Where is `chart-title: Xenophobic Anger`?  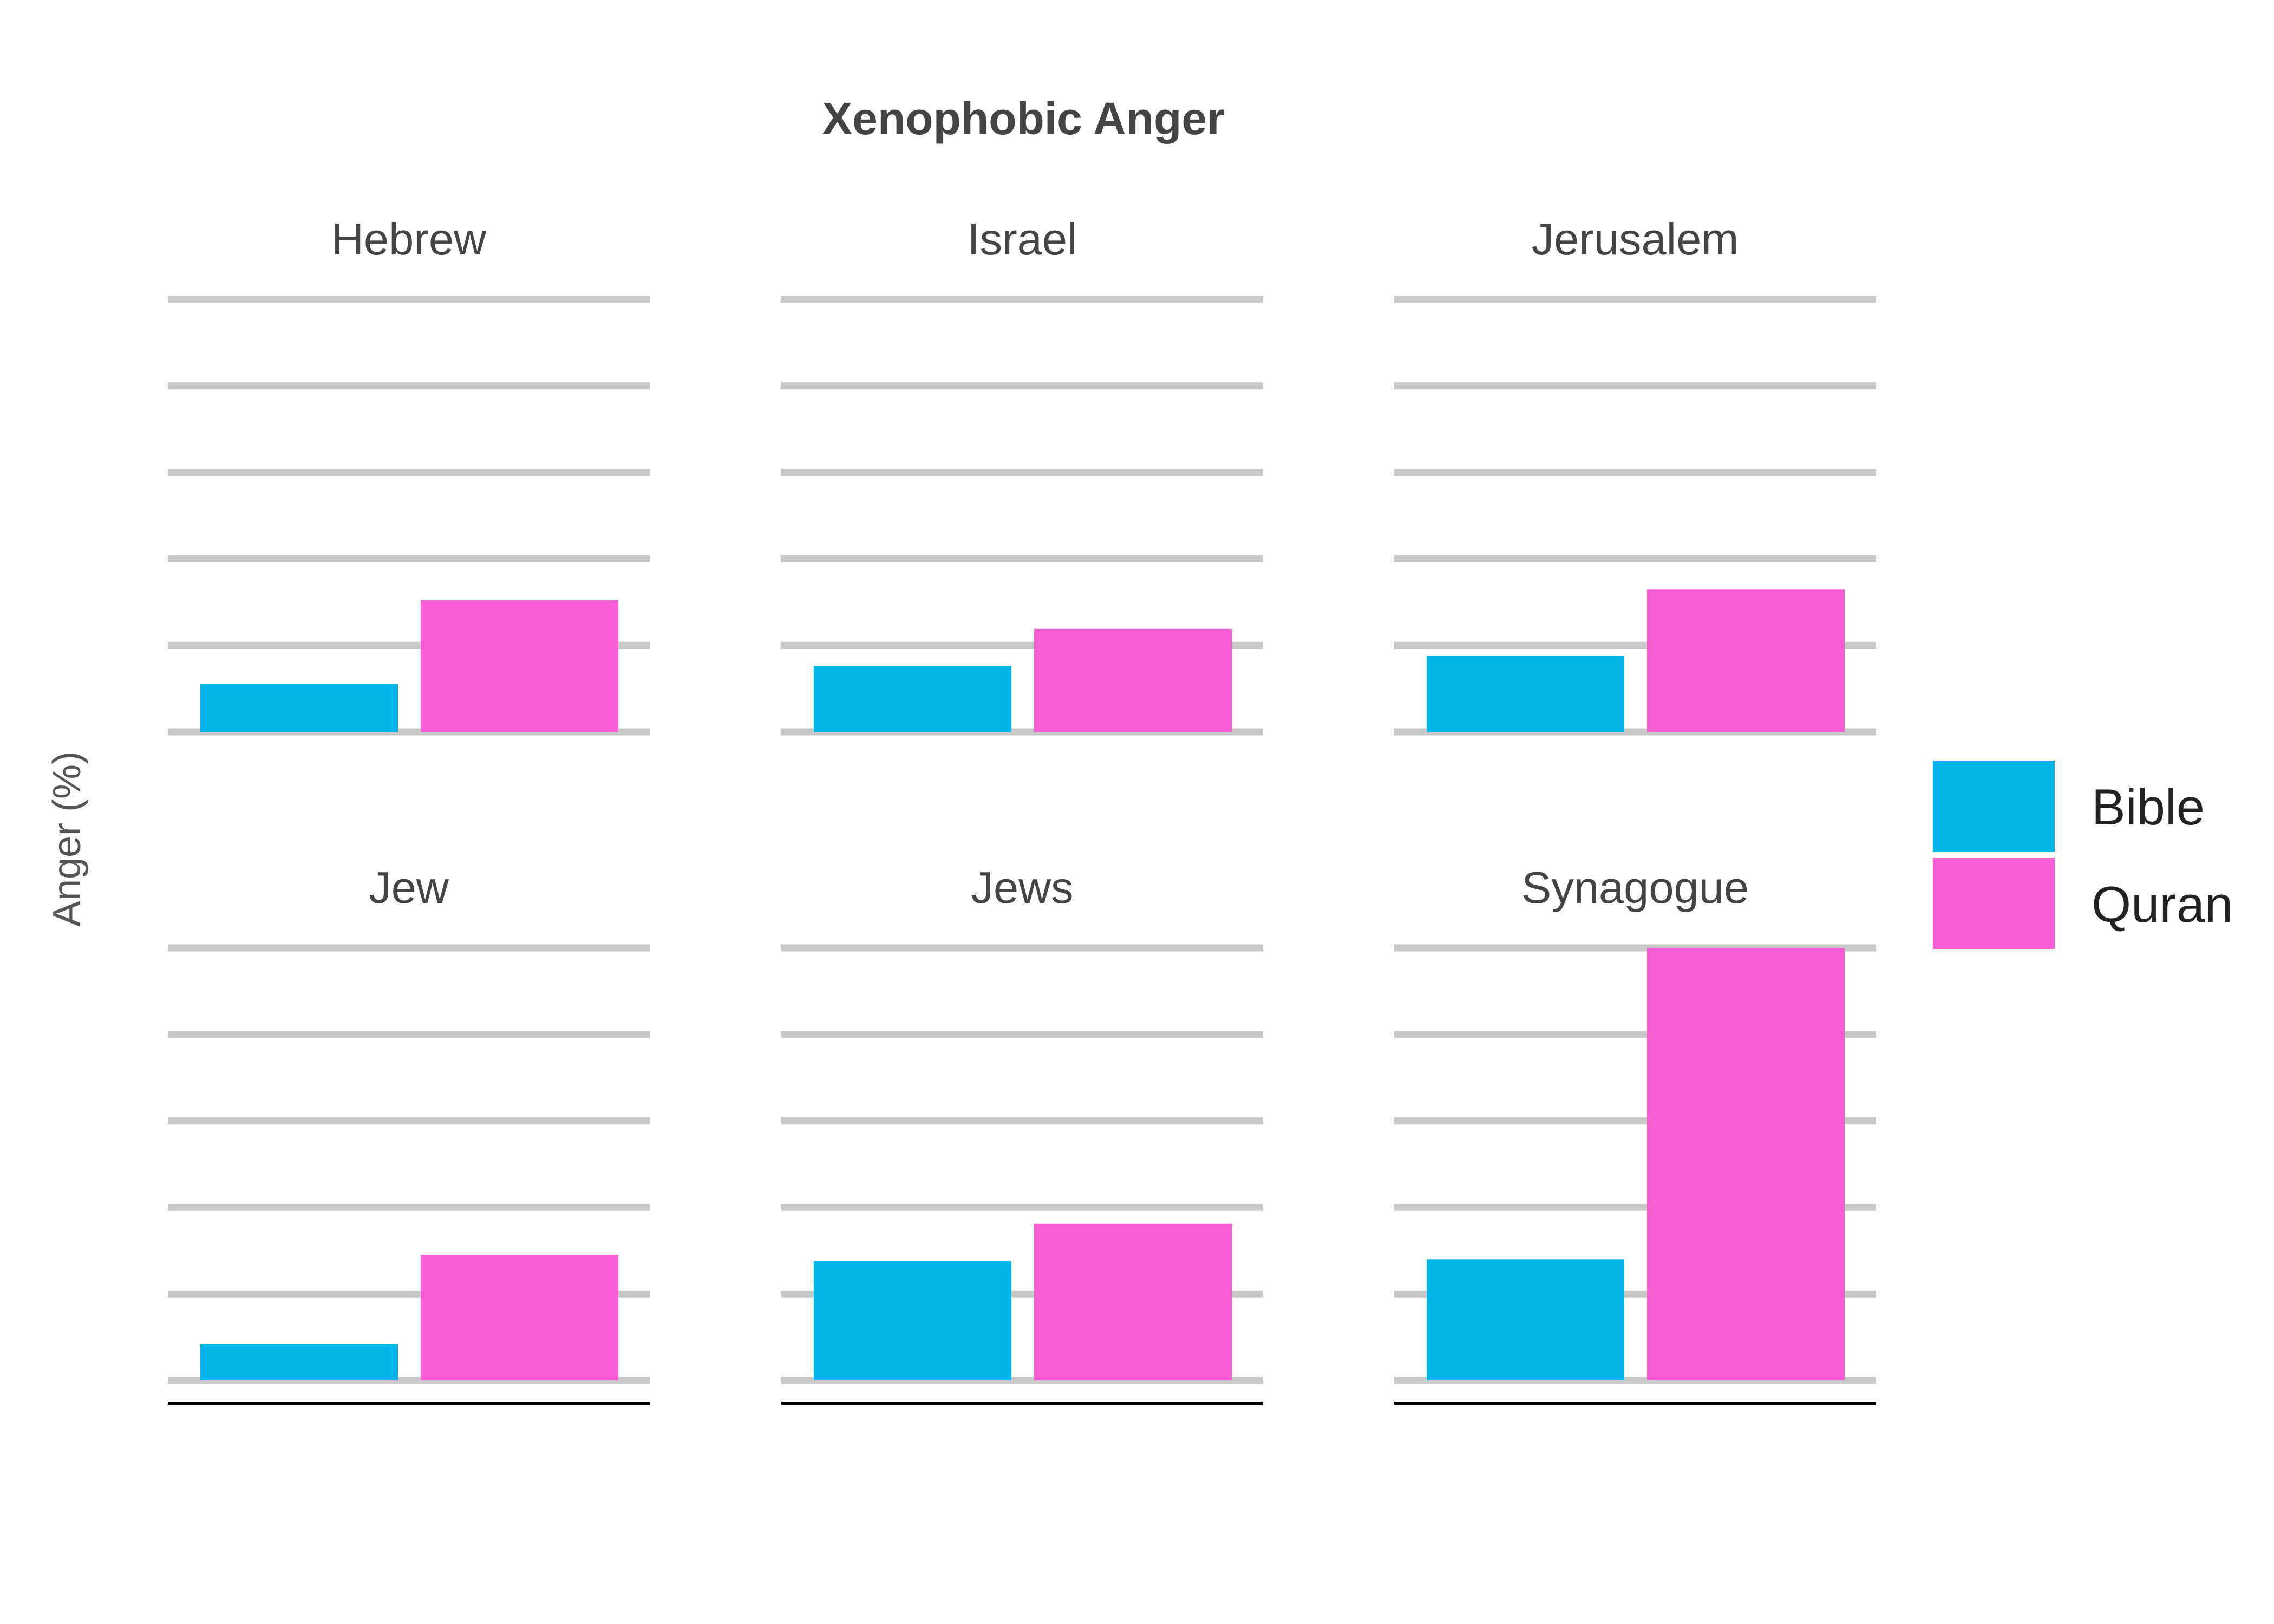
chart-title: Xenophobic Anger is located at coordinates (1024, 119).